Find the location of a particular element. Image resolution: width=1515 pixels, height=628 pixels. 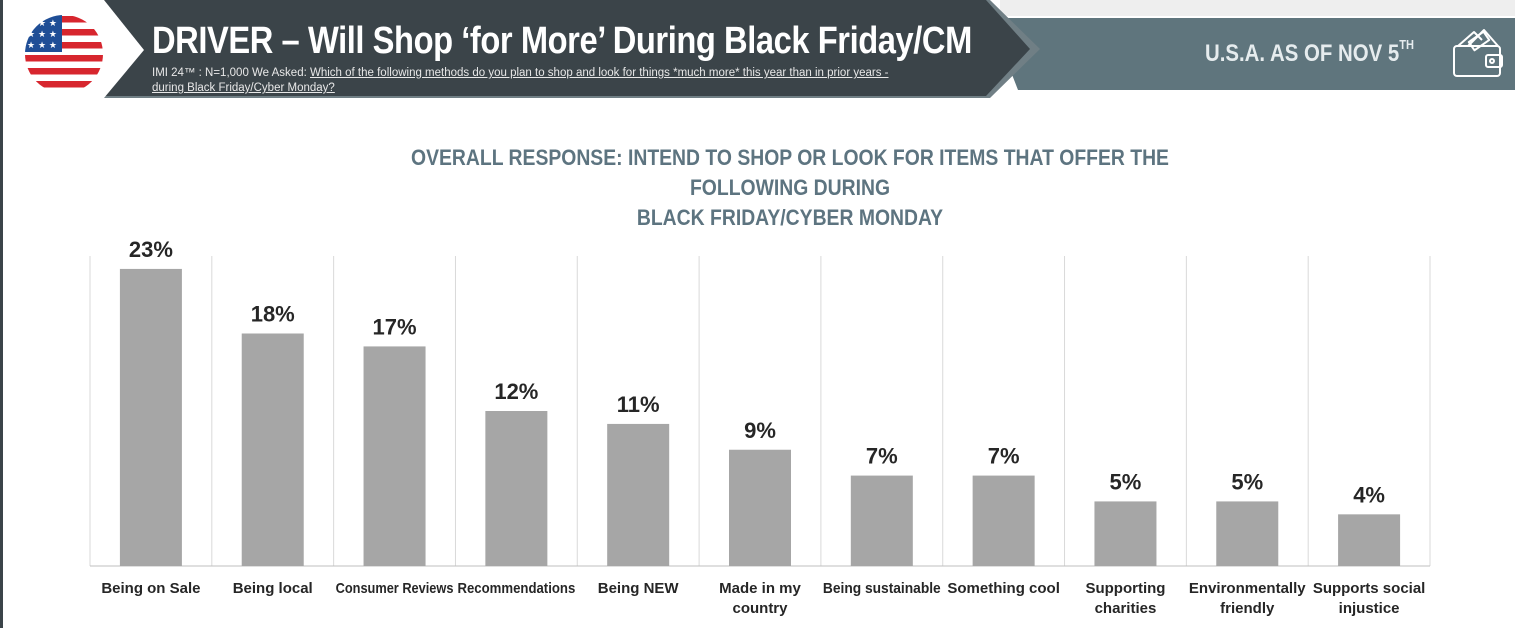

survey-sample-label: IMI 24™ : N=1,000 We Asked: is located at coordinates (231, 73).